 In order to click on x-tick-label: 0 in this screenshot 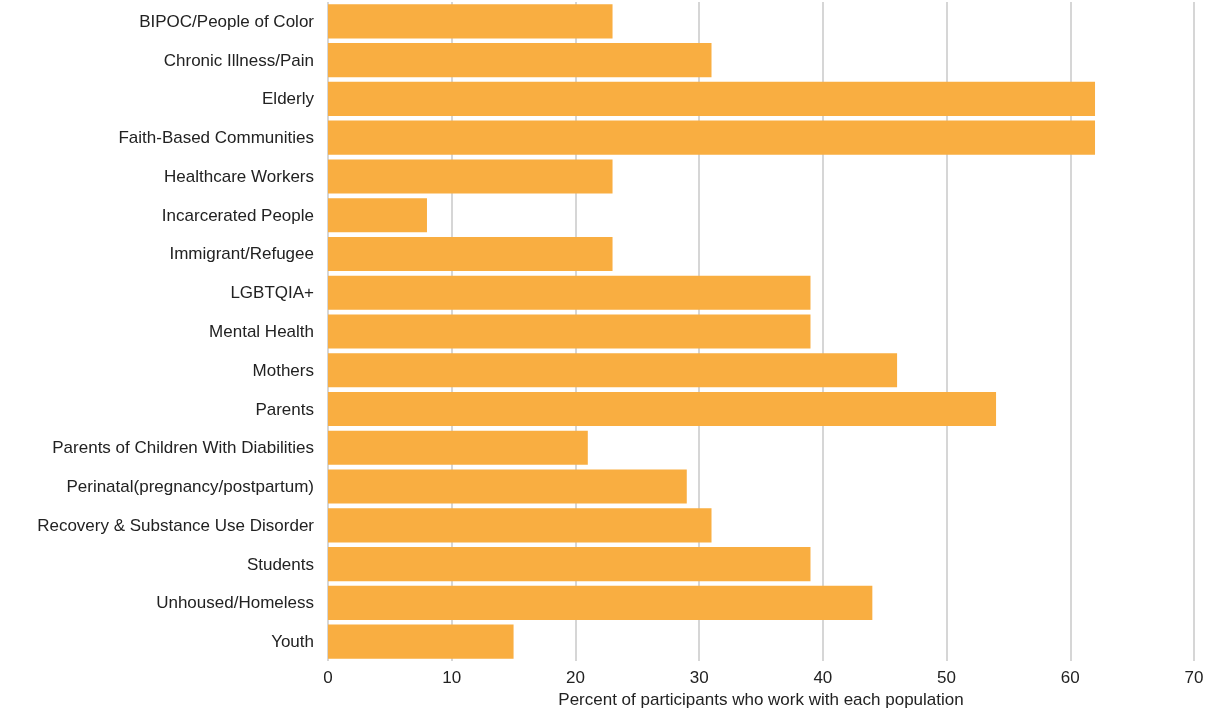, I will do `click(328, 677)`.